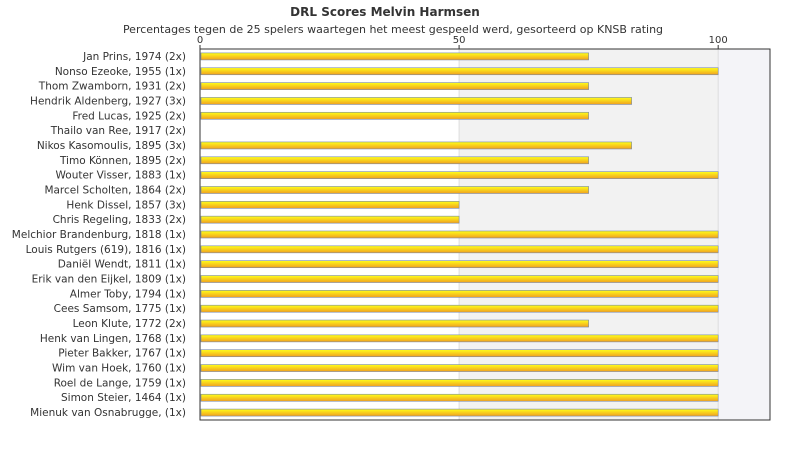 The height and width of the screenshot is (450, 790). What do you see at coordinates (109, 280) in the screenshot?
I see `category-label: Erik van den Eijkel, 1809 (1x)` at bounding box center [109, 280].